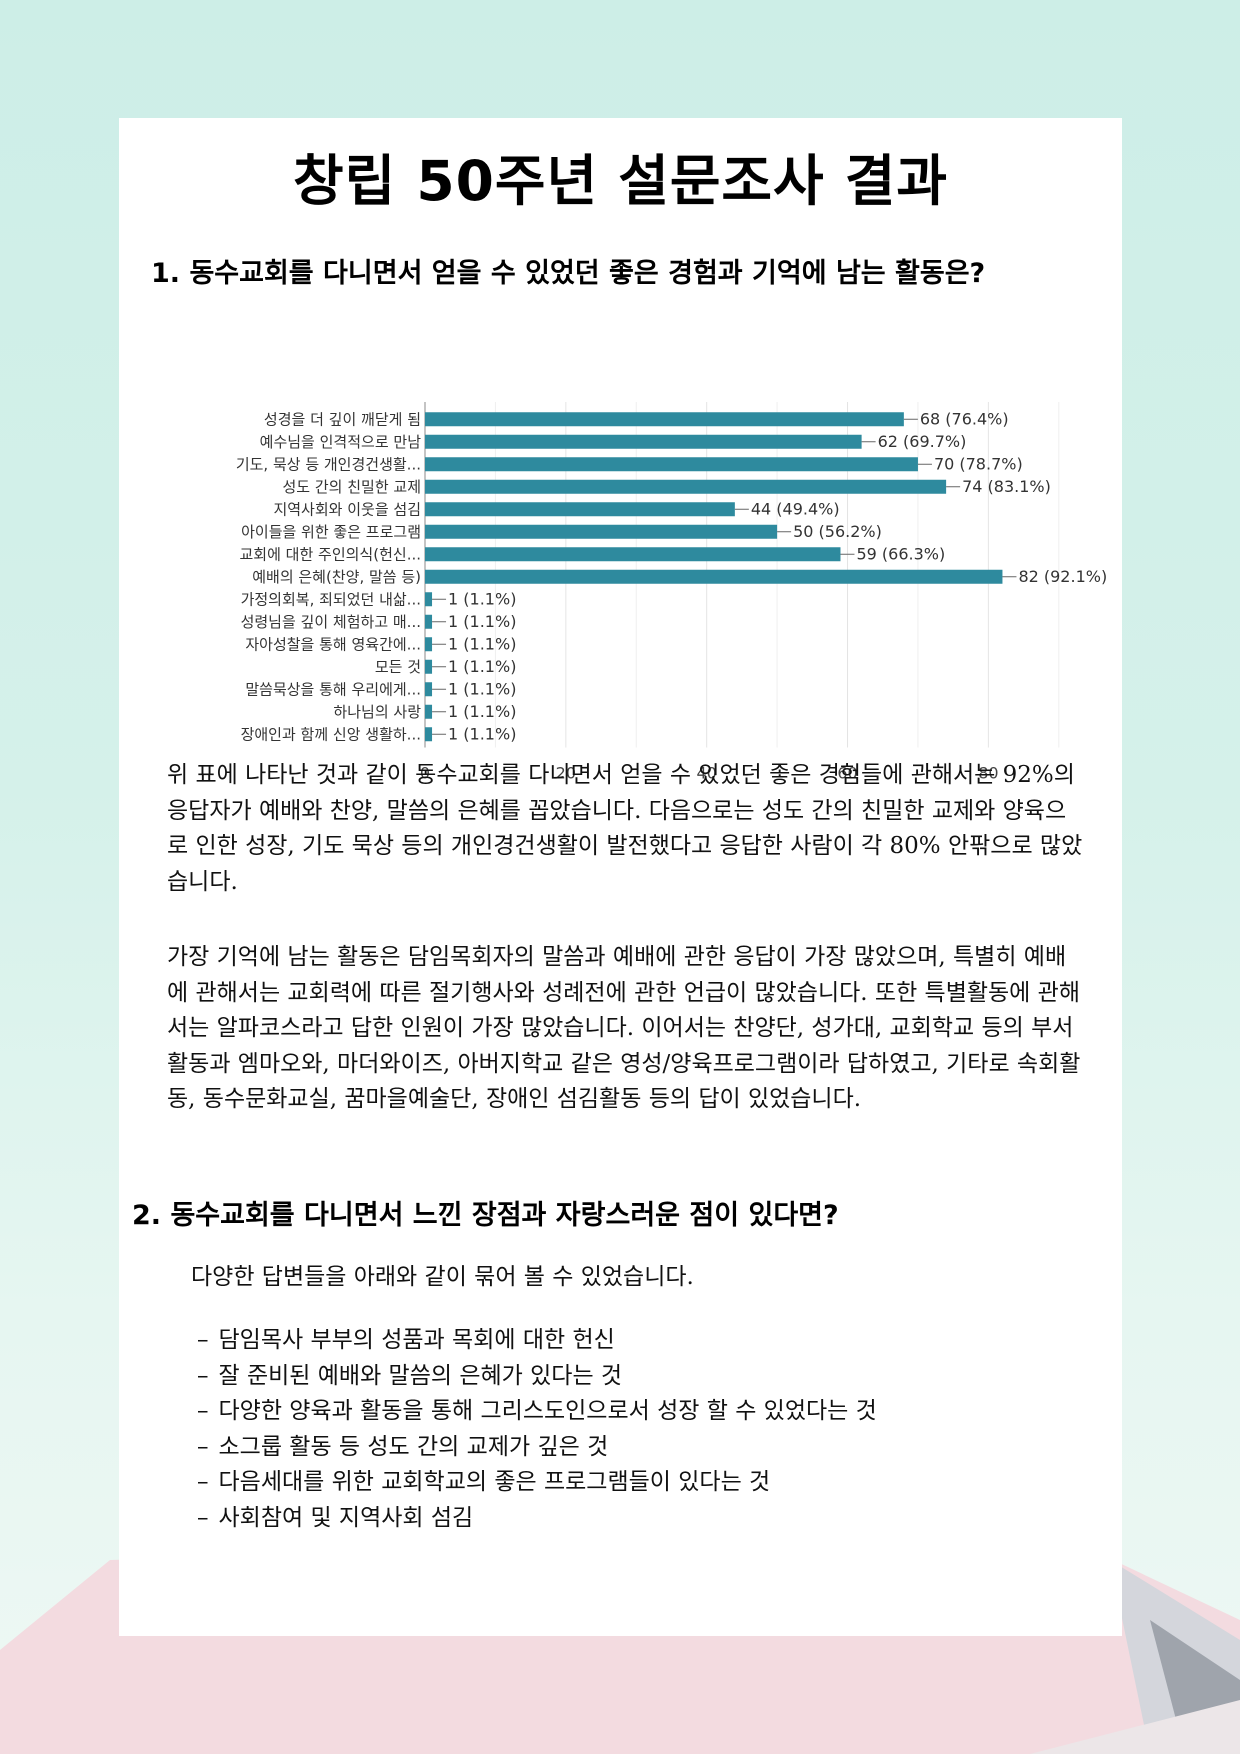  Describe the element at coordinates (566, 773) in the screenshot. I see `x-tick-label: 20` at that location.